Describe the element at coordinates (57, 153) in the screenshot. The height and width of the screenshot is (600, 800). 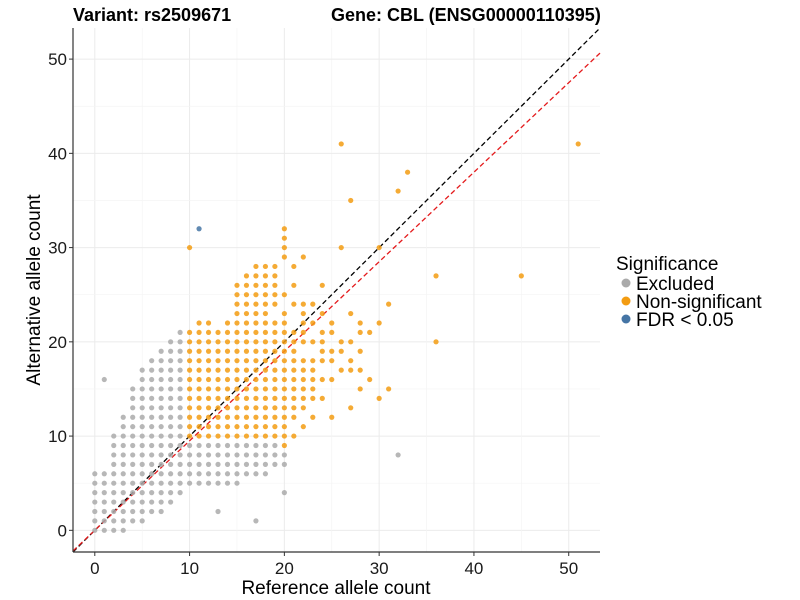
I see `y-tick-label: 40` at that location.